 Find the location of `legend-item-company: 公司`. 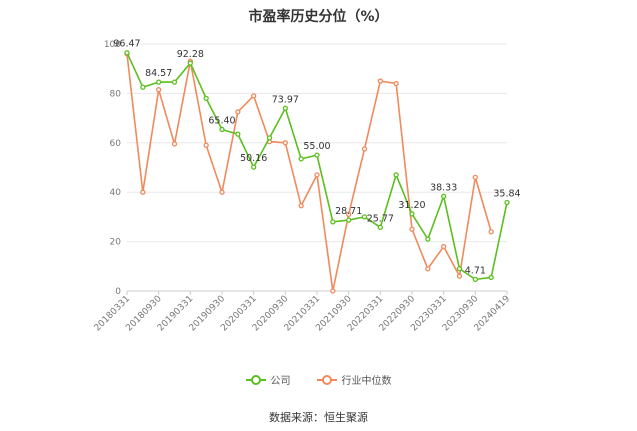

legend-item-company: 公司 is located at coordinates (268, 379).